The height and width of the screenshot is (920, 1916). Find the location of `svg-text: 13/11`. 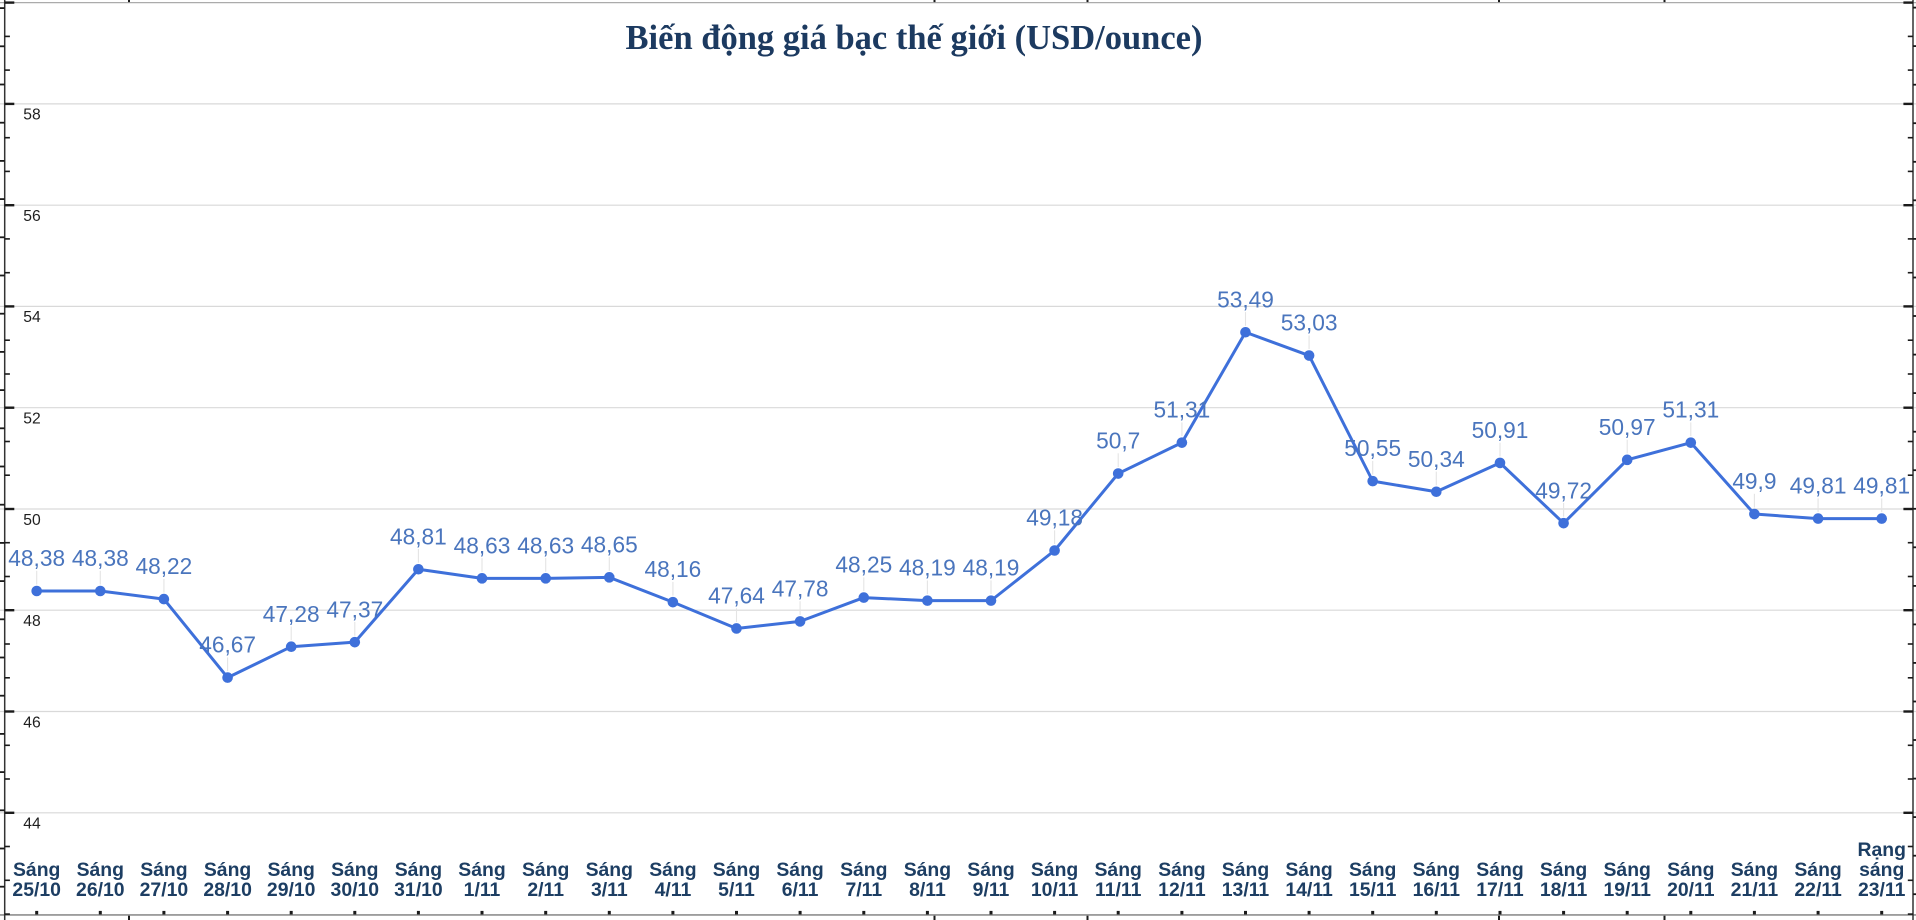

svg-text: 13/11 is located at coordinates (1246, 890).